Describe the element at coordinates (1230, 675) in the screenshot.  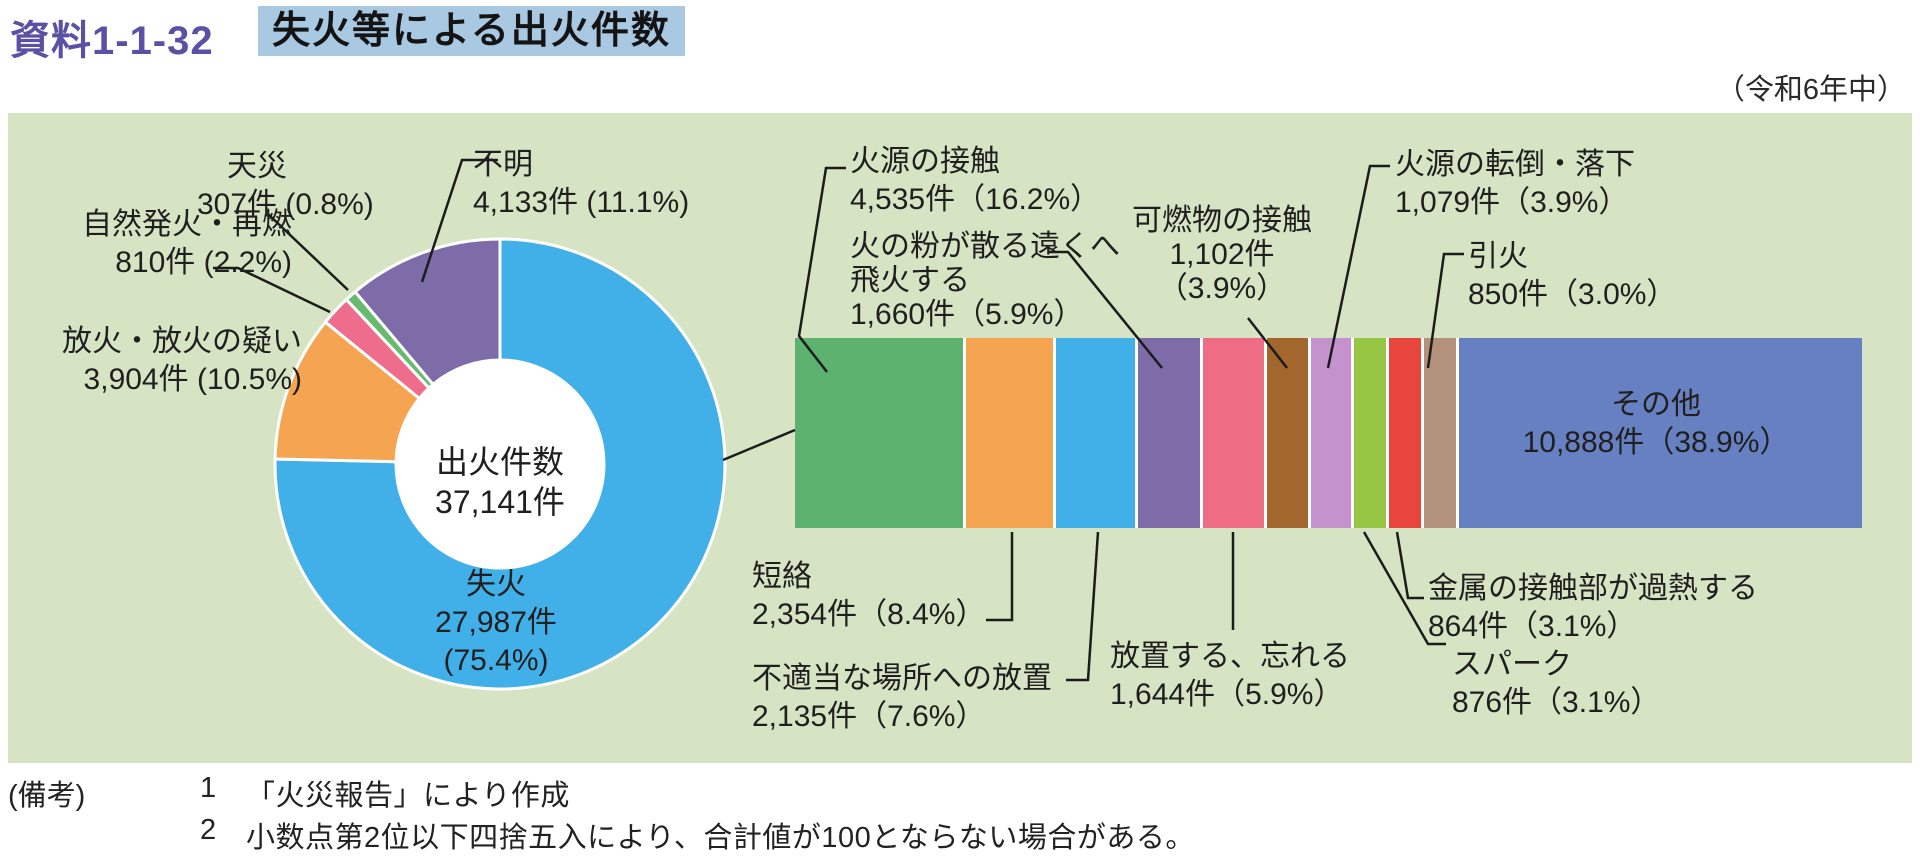
I see `label-houchi: 放置する、忘れる 1,644件（5.9%）` at that location.